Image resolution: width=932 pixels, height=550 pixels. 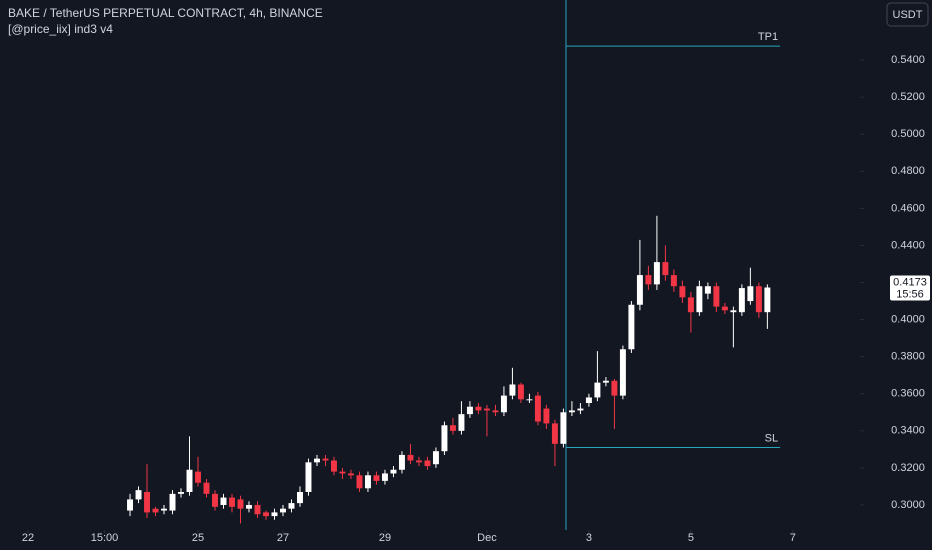 What do you see at coordinates (768, 37) in the screenshot?
I see `level-label: TP1` at bounding box center [768, 37].